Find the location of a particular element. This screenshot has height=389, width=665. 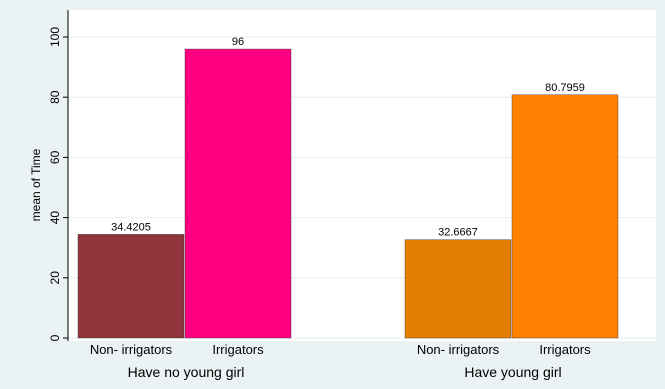

bar-value-label: 80.7959 is located at coordinates (565, 88).